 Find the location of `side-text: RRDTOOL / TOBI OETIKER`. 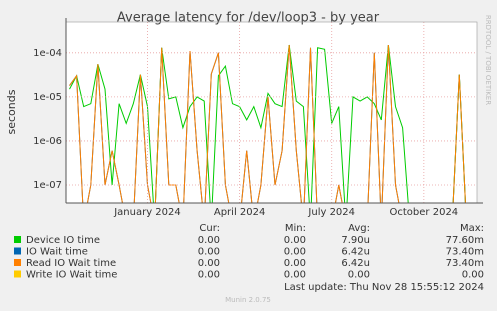

side-text: RRDTOOL / TOBI OETIKER is located at coordinates (488, 60).